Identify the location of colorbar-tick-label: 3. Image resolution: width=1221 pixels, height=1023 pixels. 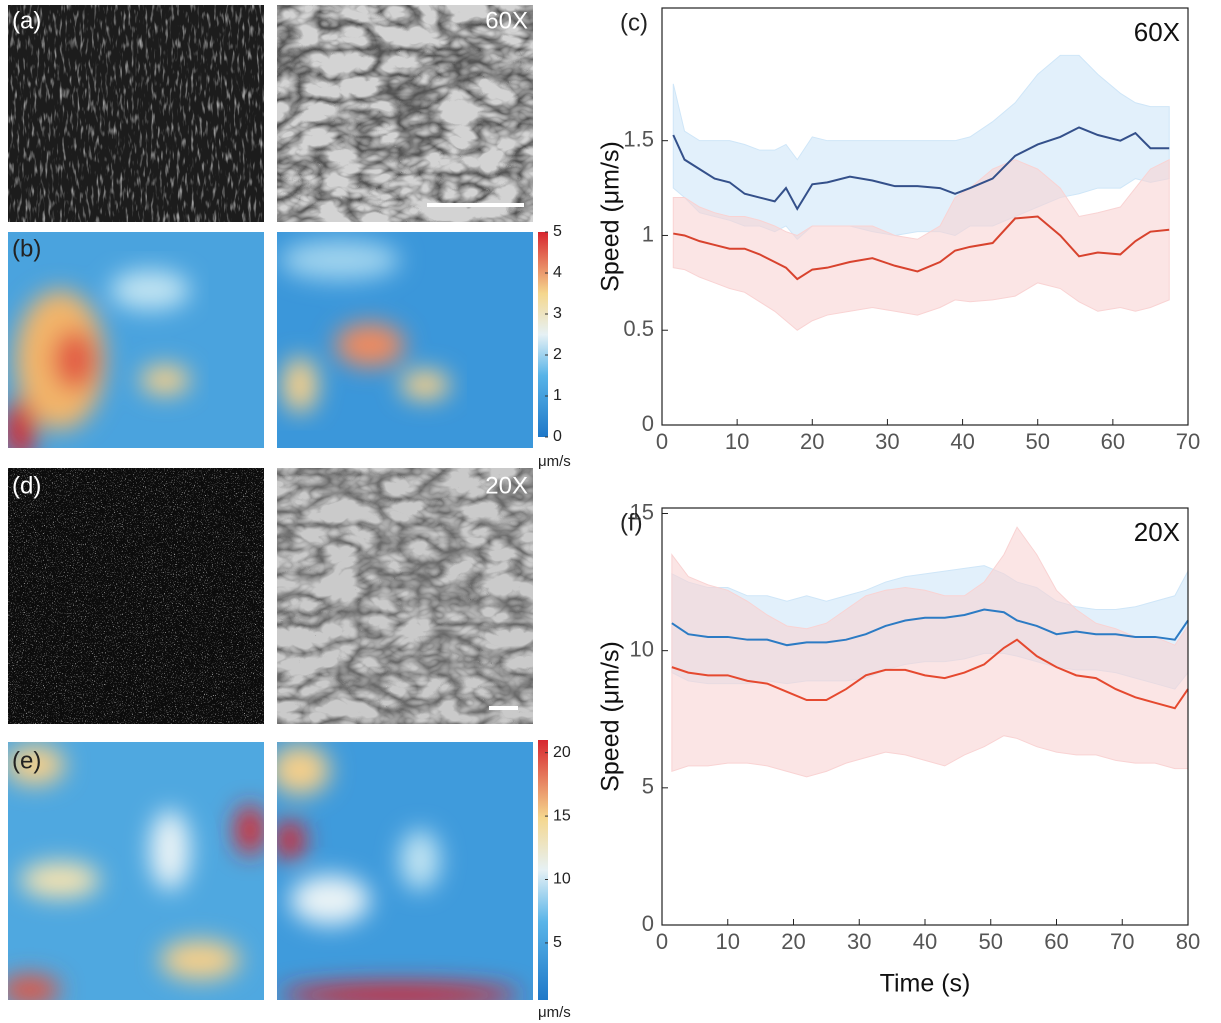
(557, 313).